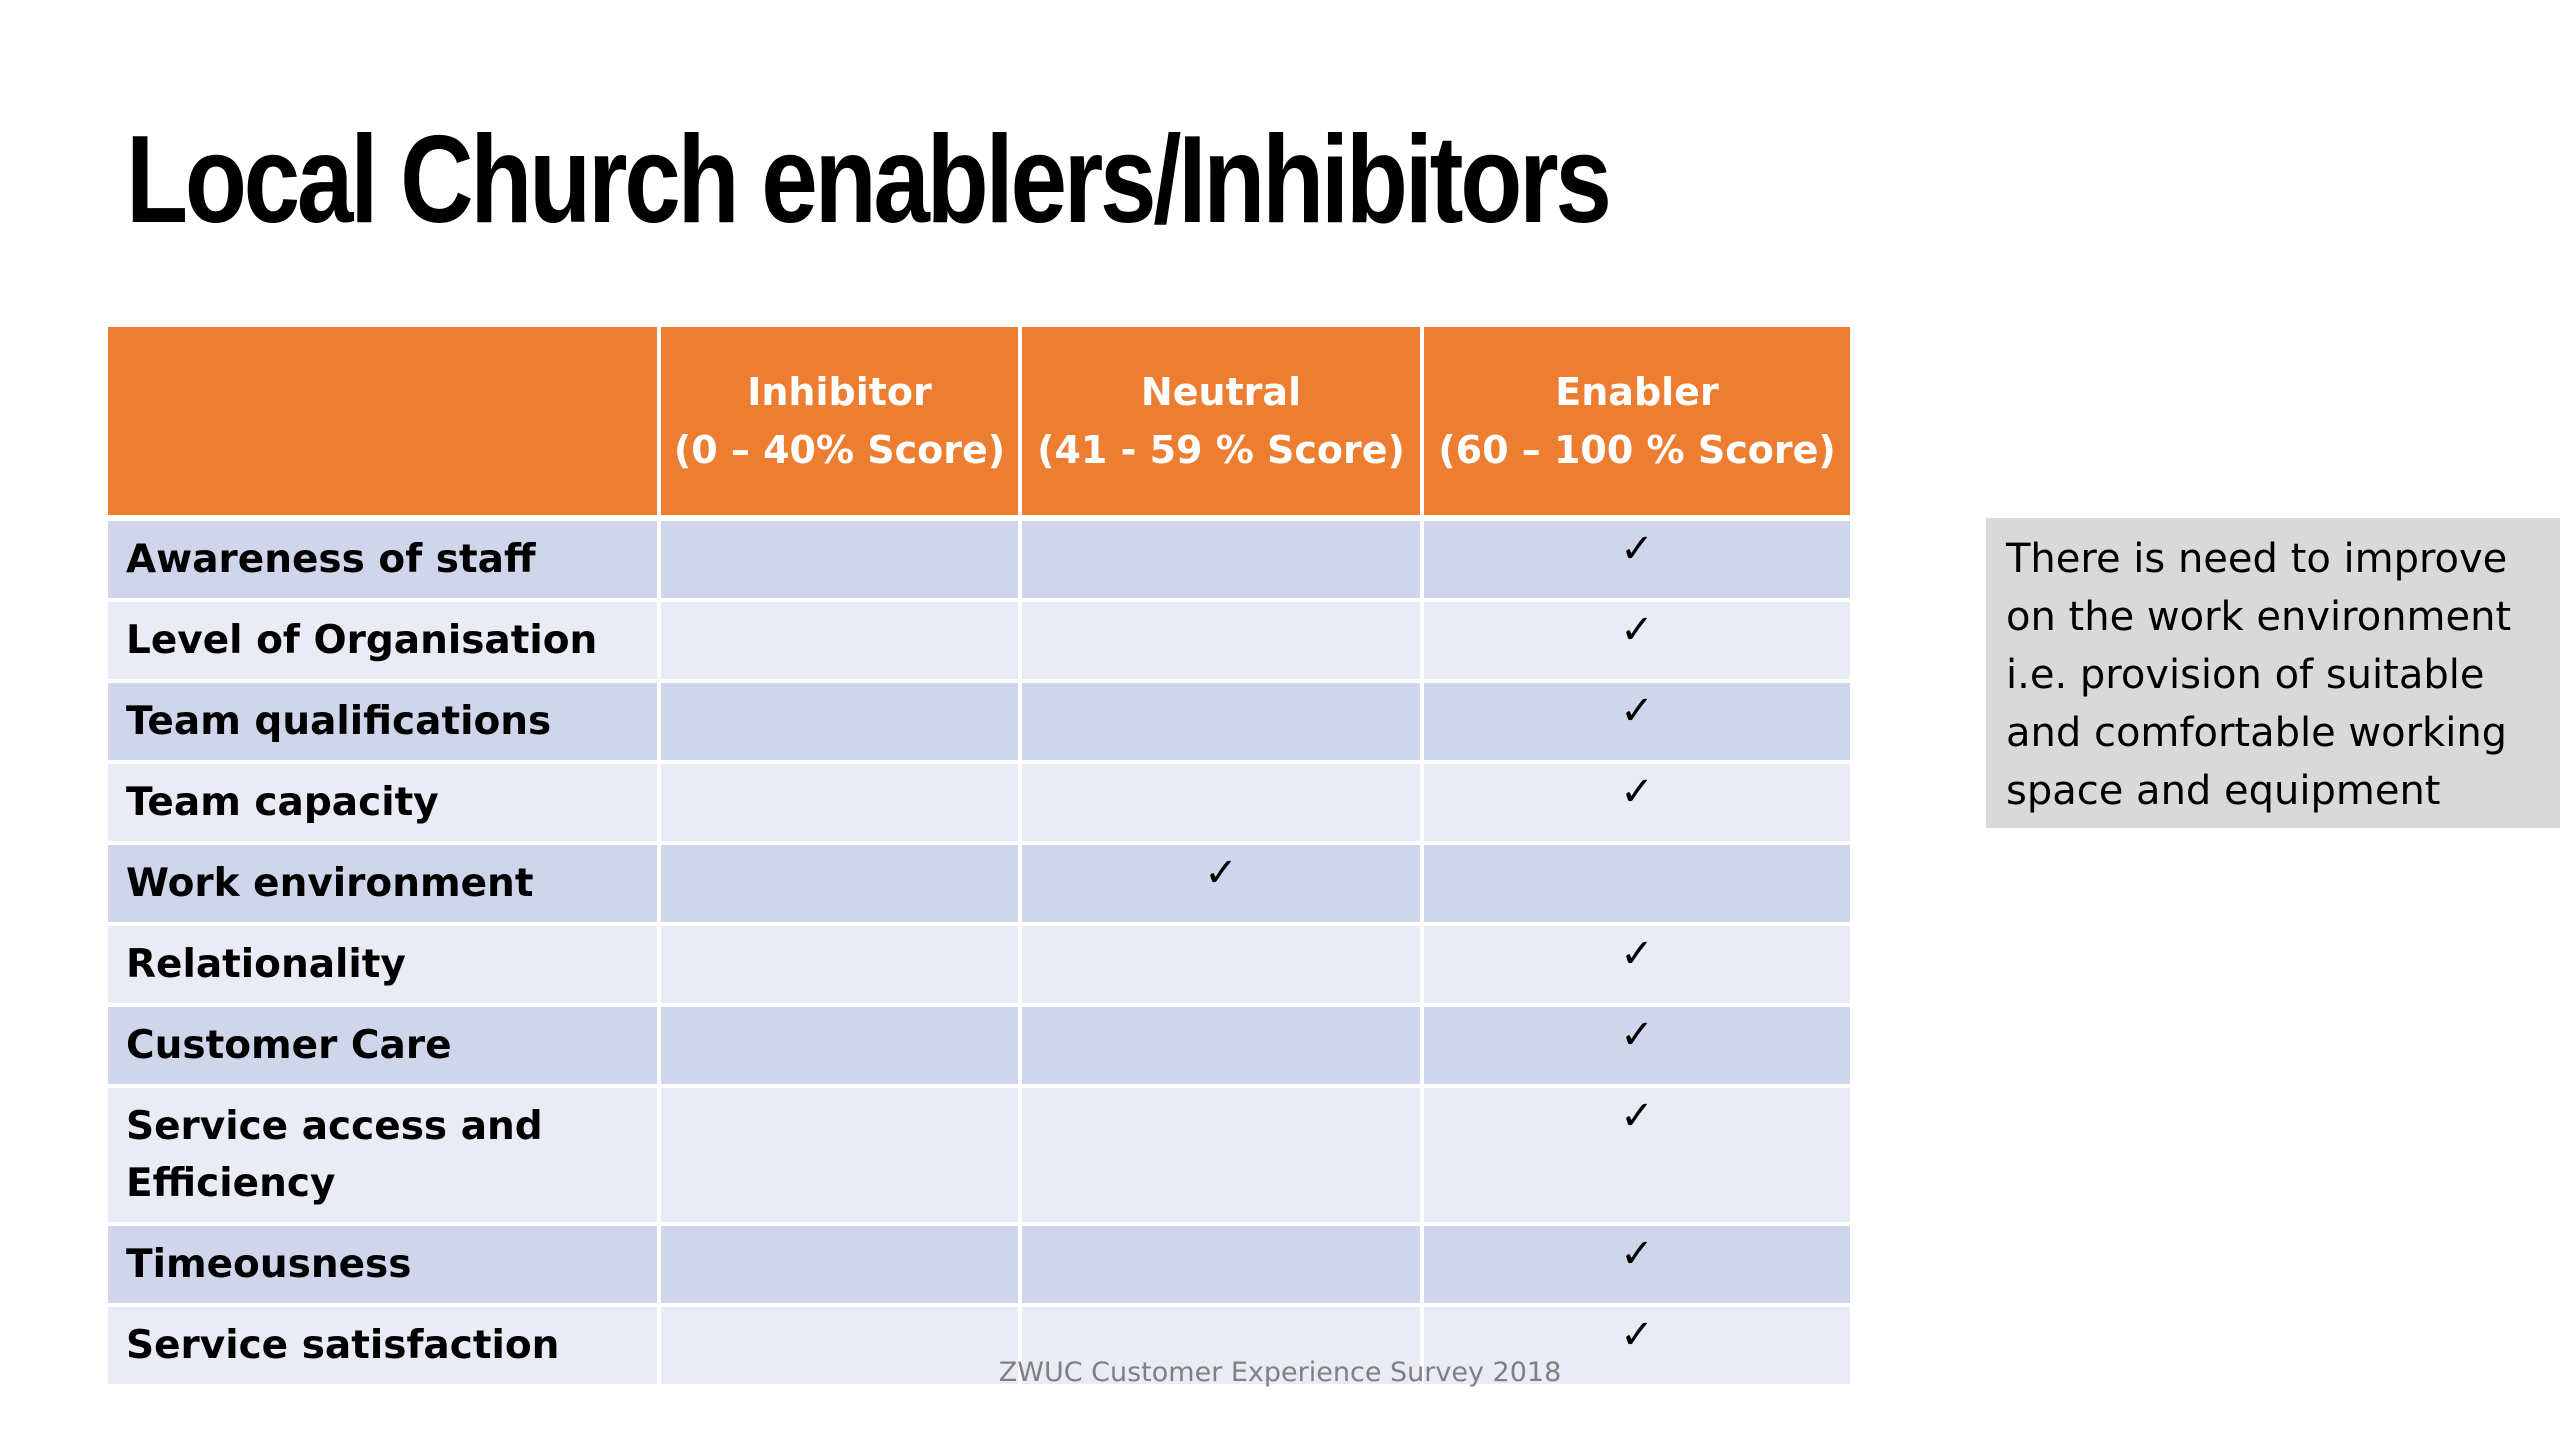  I want to click on header-cell-blank, so click(383, 424).